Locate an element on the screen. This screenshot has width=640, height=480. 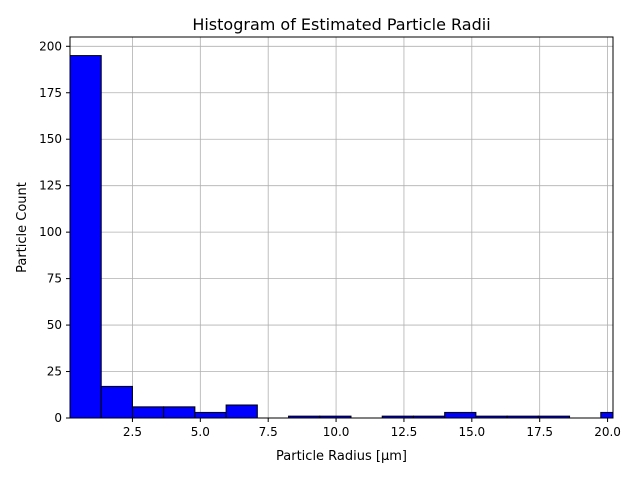
x-tick-label: 17.5 is located at coordinates (539, 432).